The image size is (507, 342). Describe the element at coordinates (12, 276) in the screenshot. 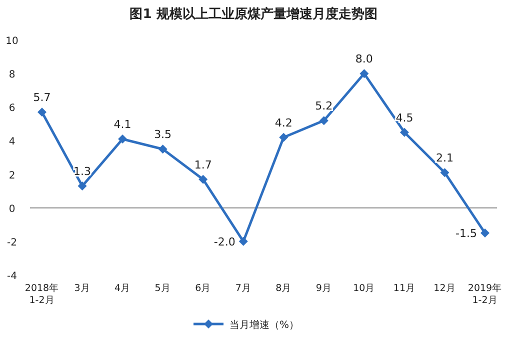

I see `y-tick-label: -4` at that location.